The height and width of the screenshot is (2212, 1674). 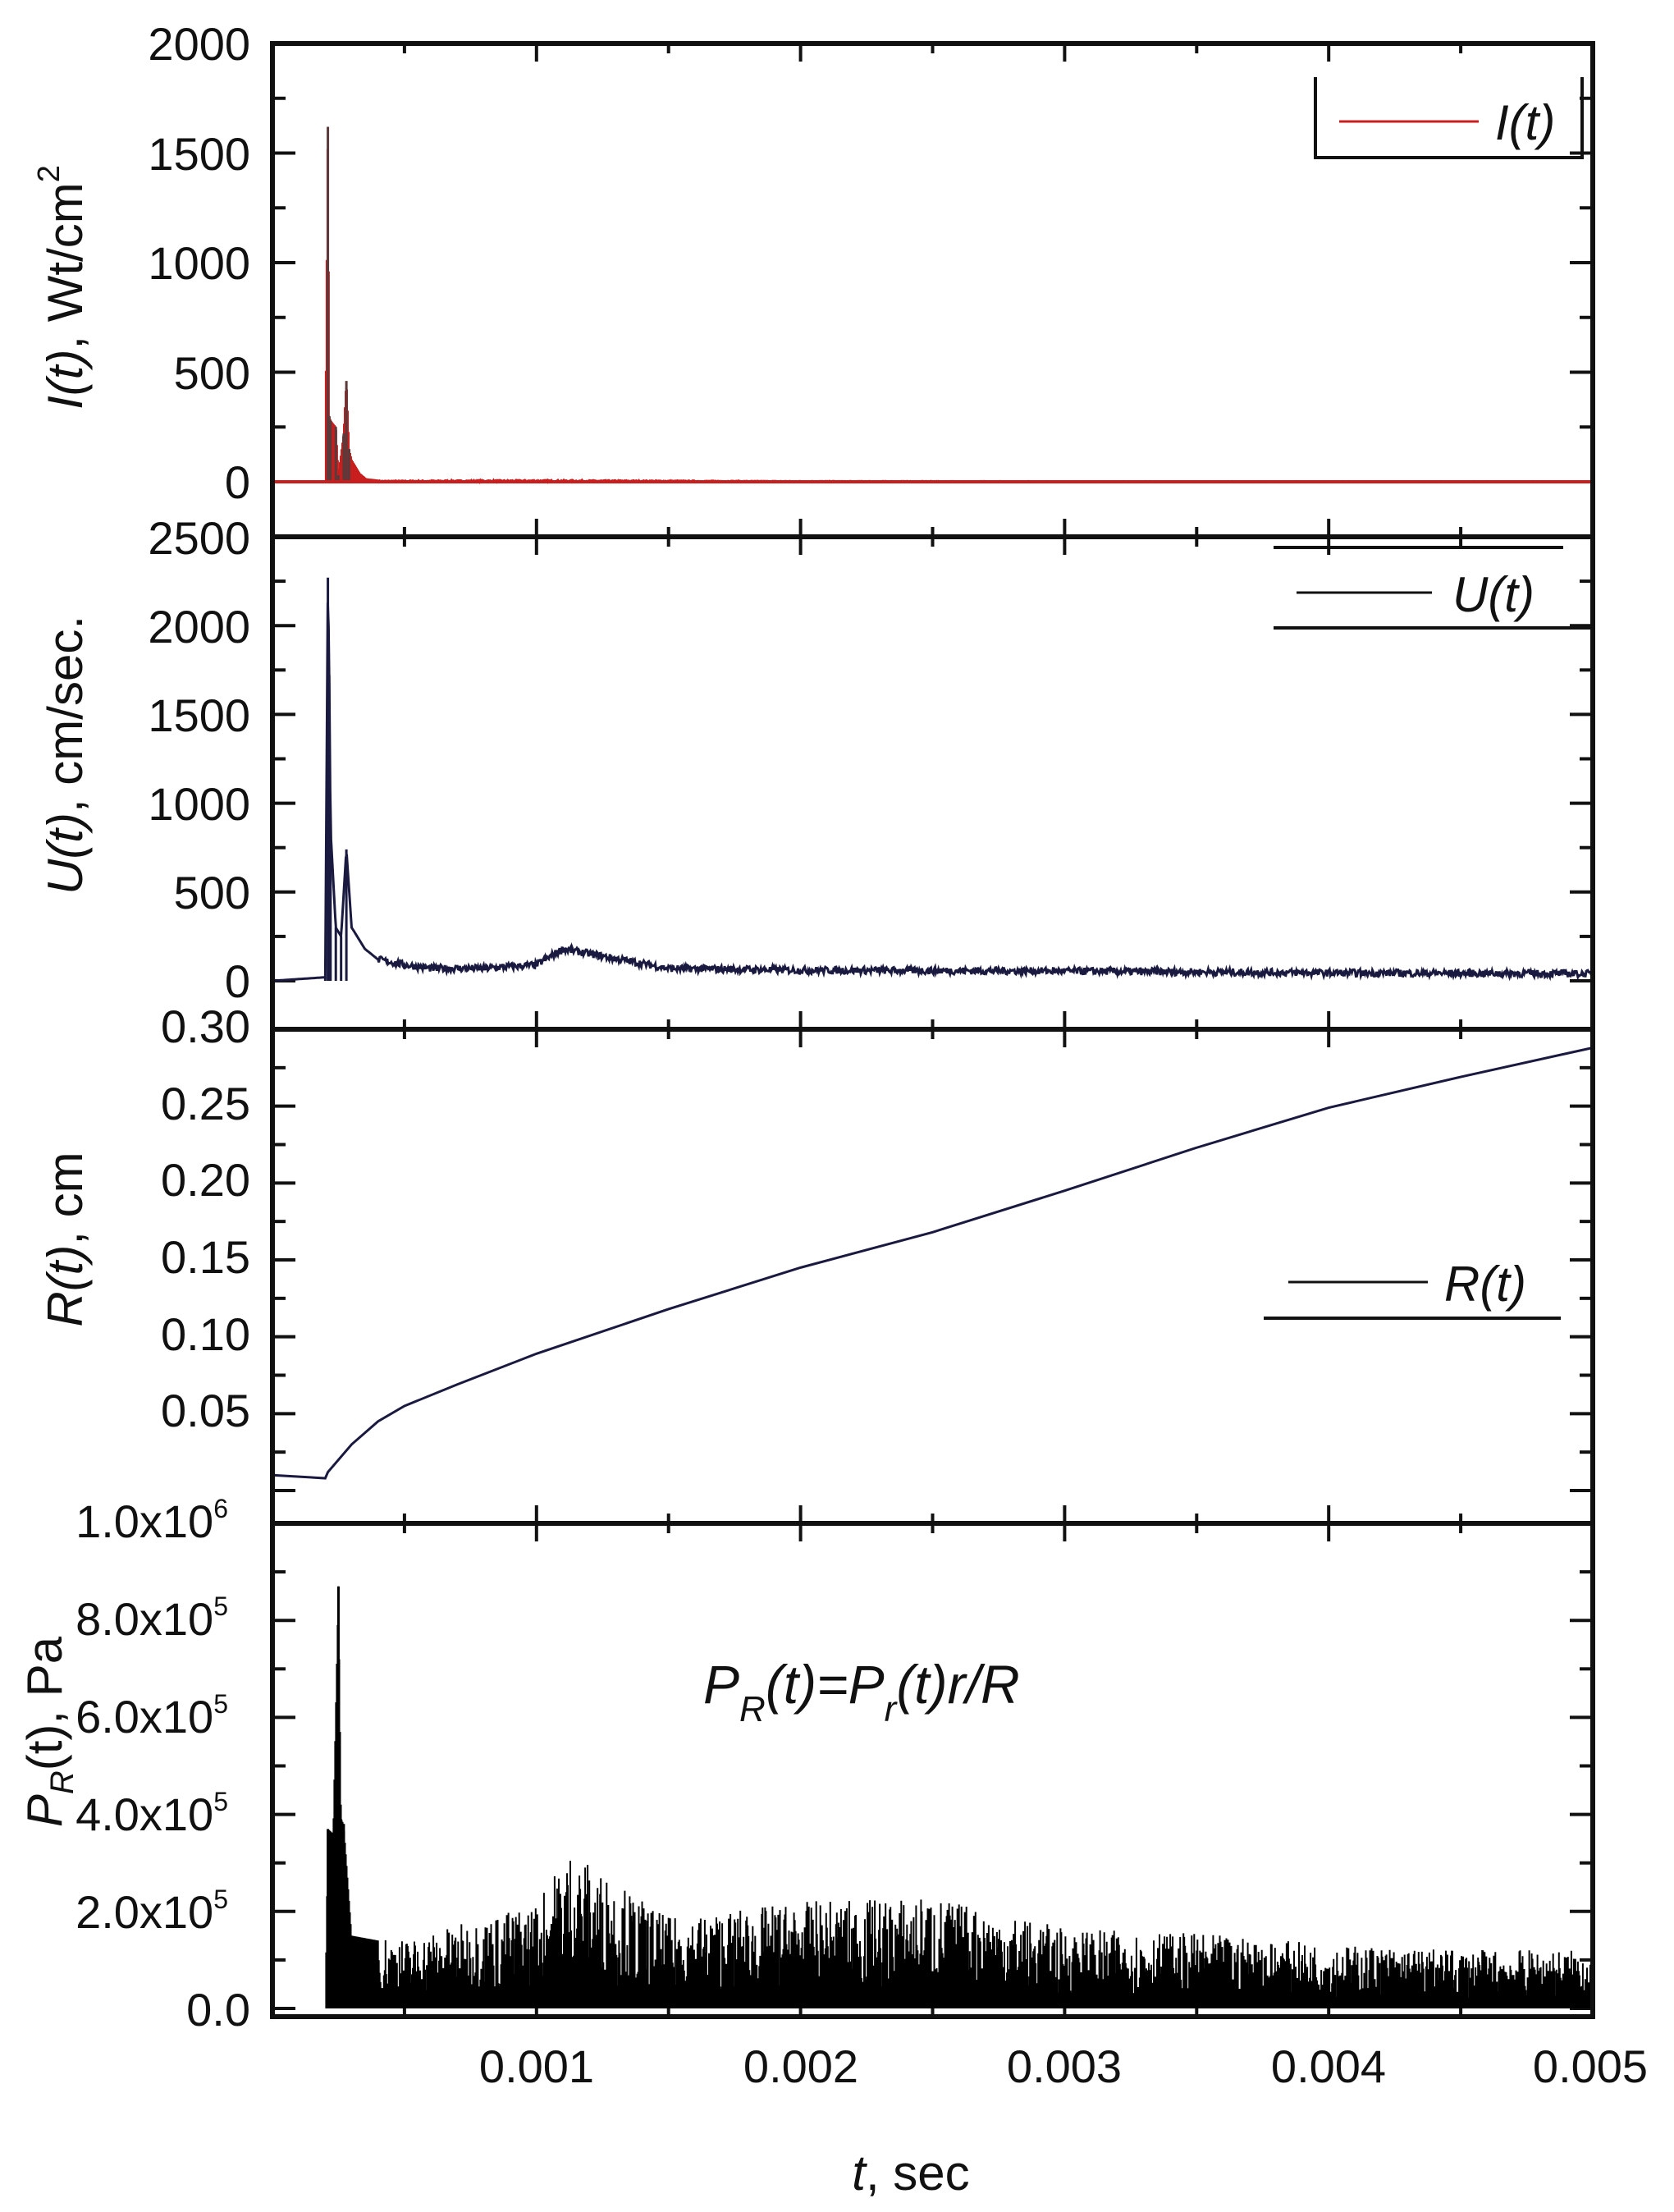 What do you see at coordinates (151, 1618) in the screenshot?
I see `ytick-label: 8.0x105` at bounding box center [151, 1618].